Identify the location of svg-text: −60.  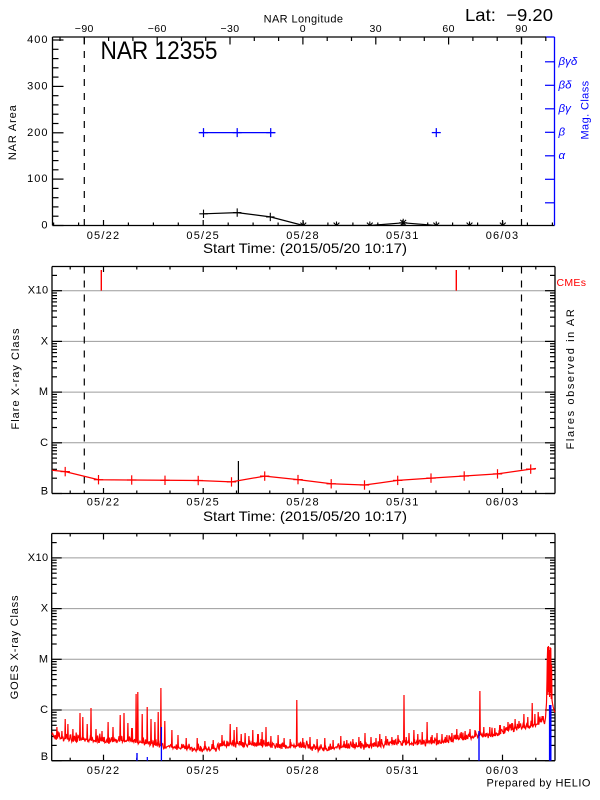
(157, 29).